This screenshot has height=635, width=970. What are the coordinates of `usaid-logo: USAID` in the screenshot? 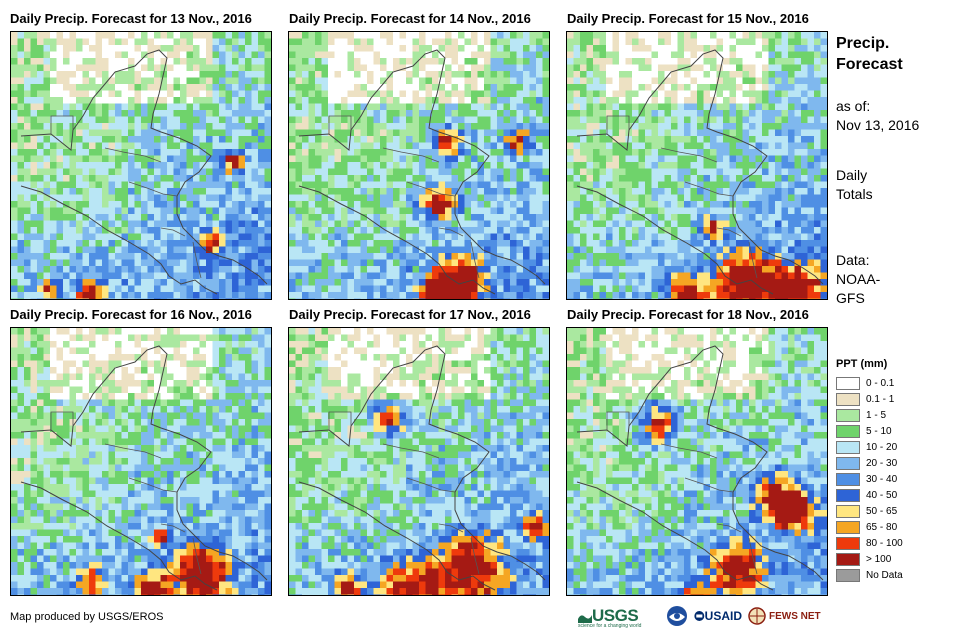 It's located at (718, 616).